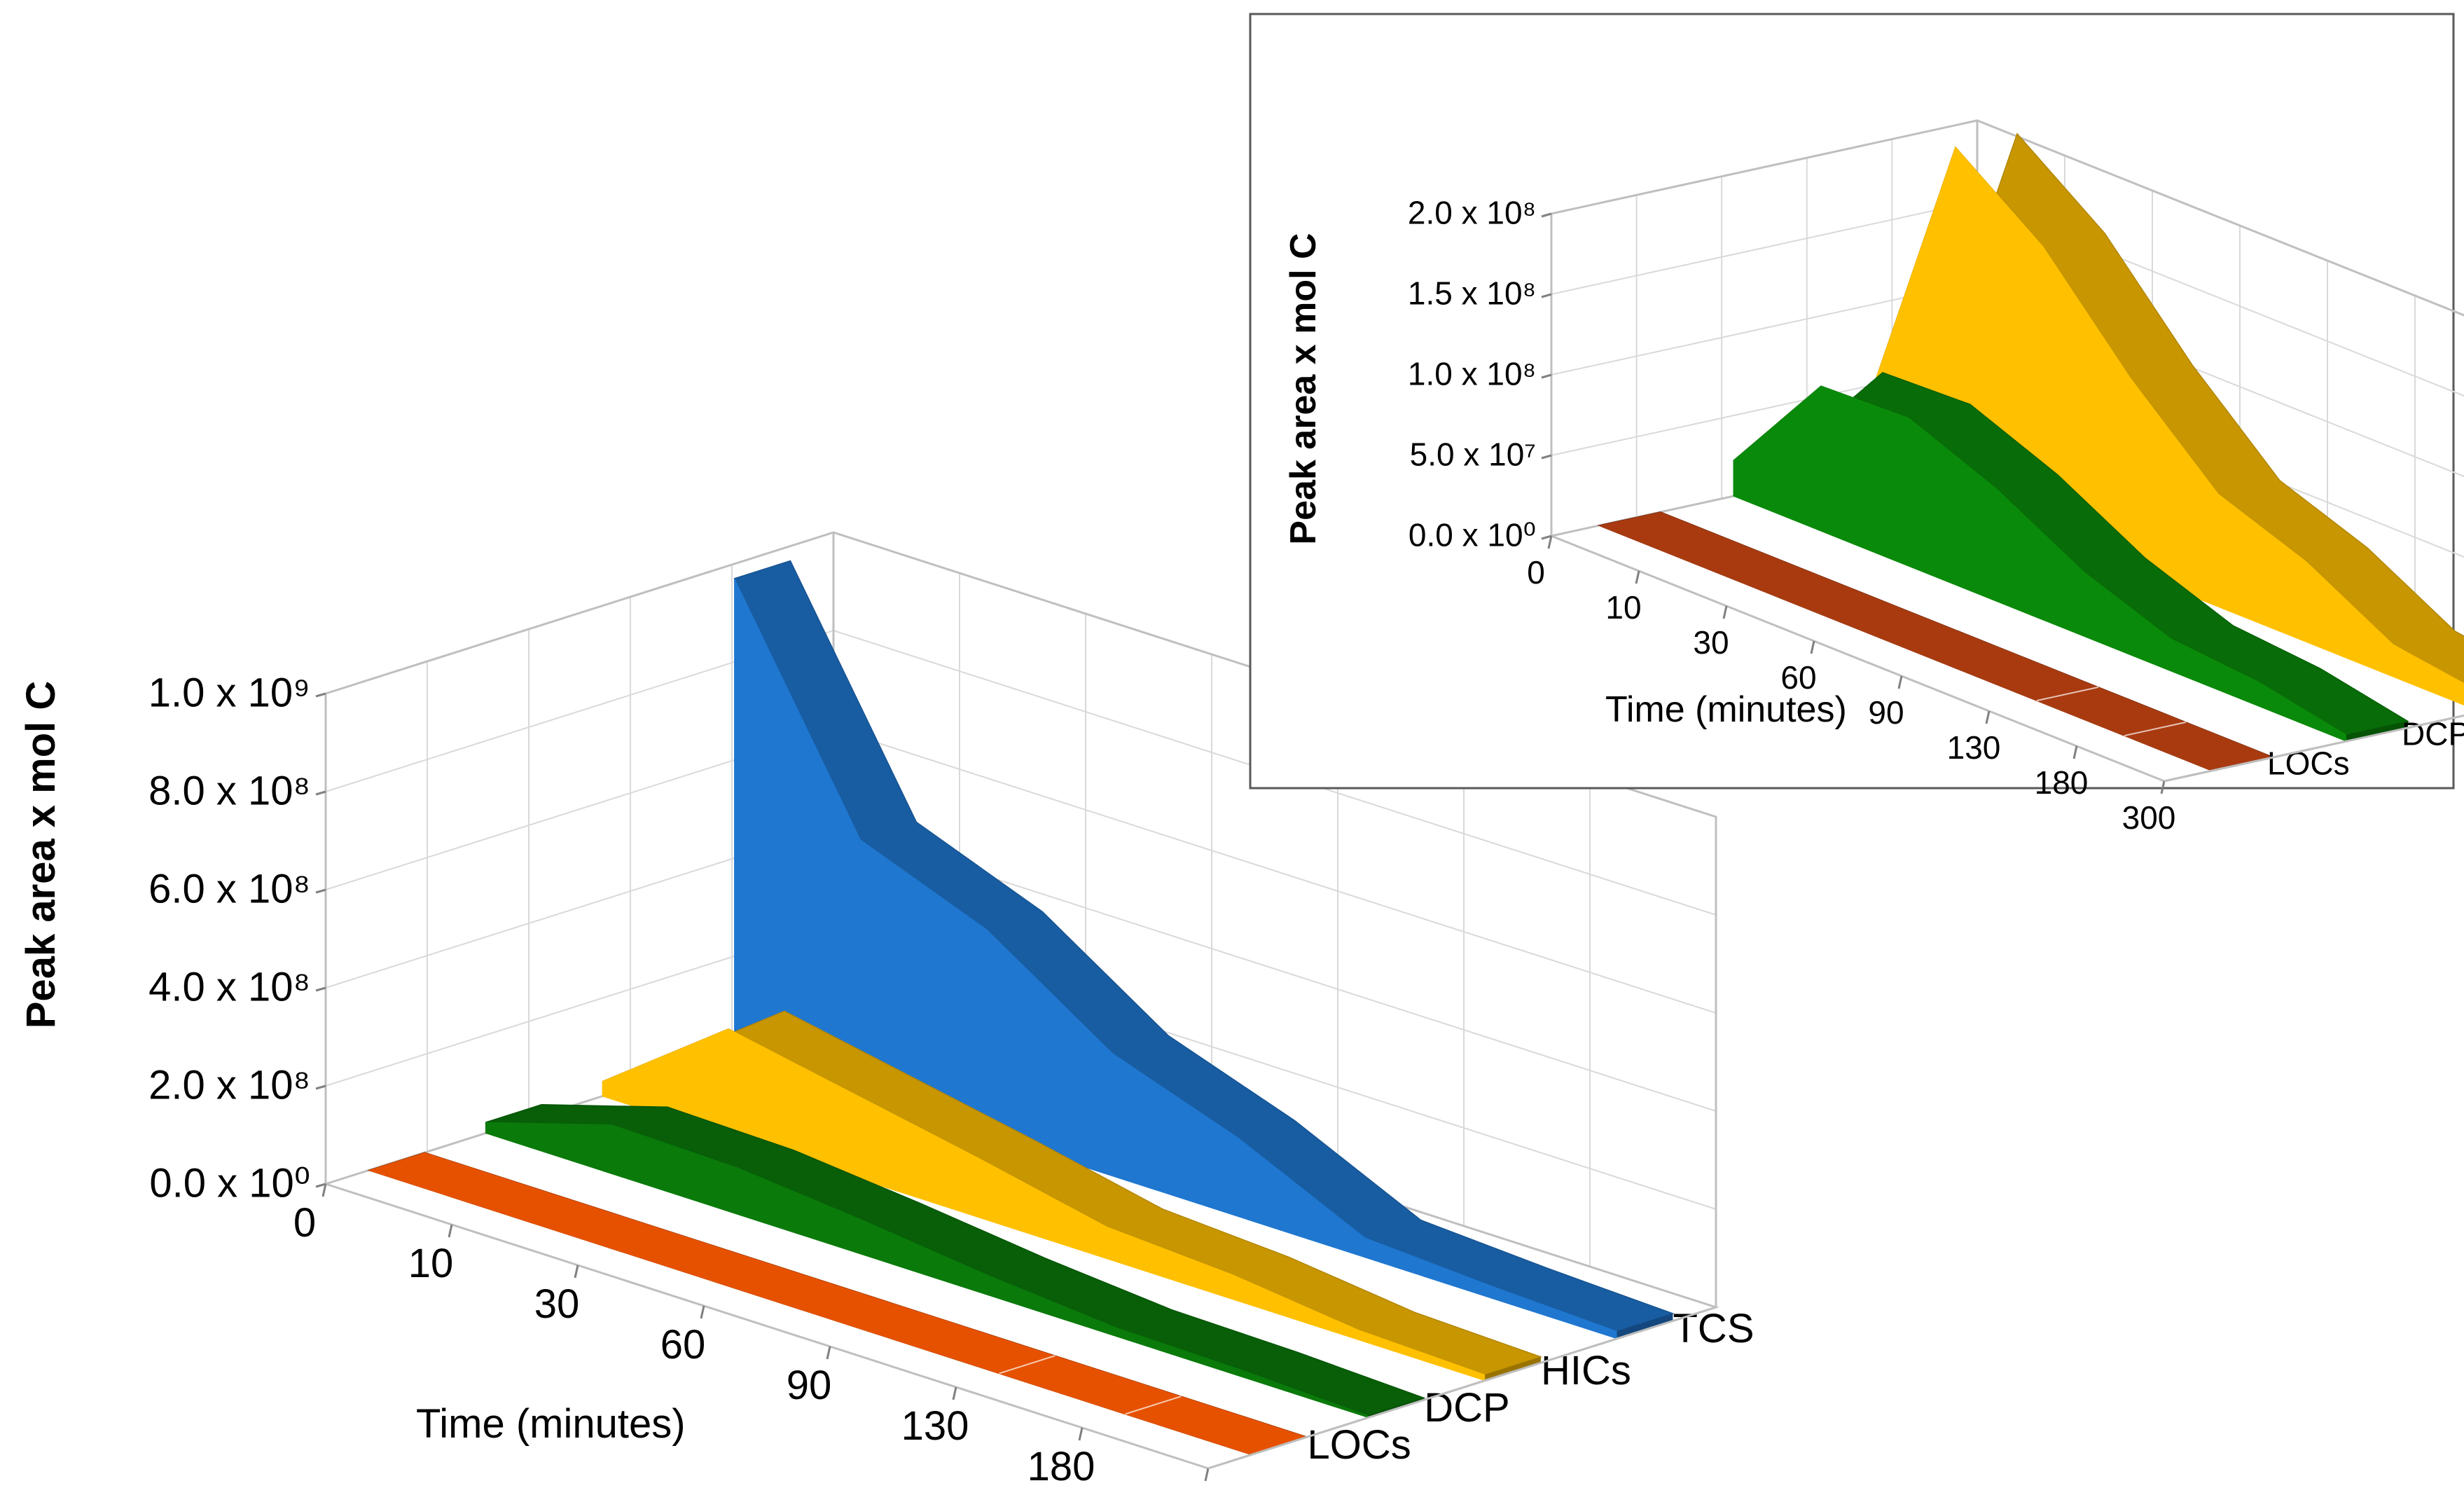 The height and width of the screenshot is (1495, 2464). What do you see at coordinates (1726, 709) in the screenshot?
I see `inset-x-axis-label: Time (minutes)` at bounding box center [1726, 709].